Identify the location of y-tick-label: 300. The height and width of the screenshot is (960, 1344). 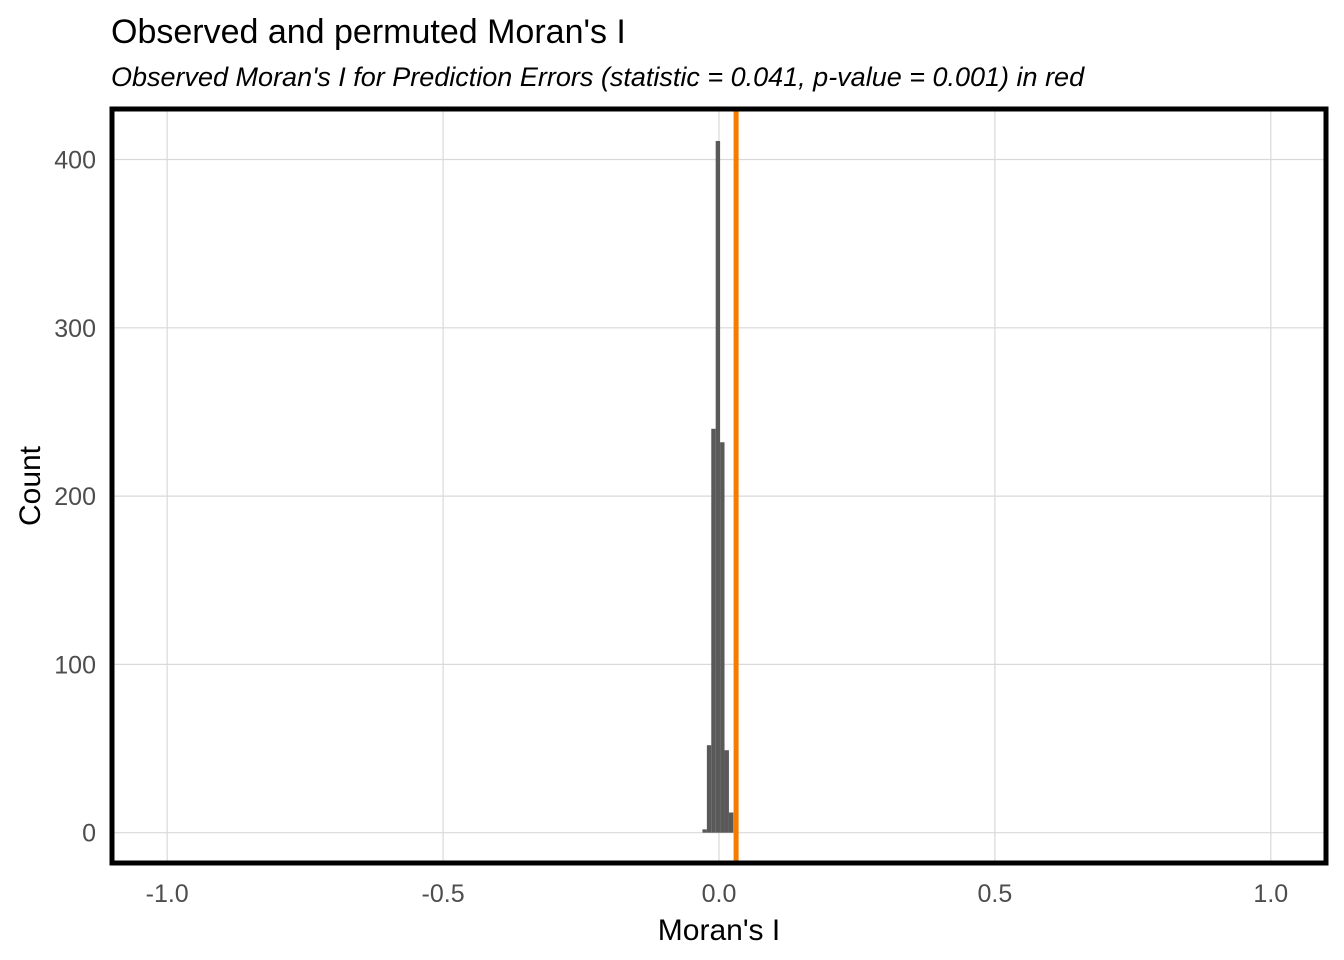
(75, 329).